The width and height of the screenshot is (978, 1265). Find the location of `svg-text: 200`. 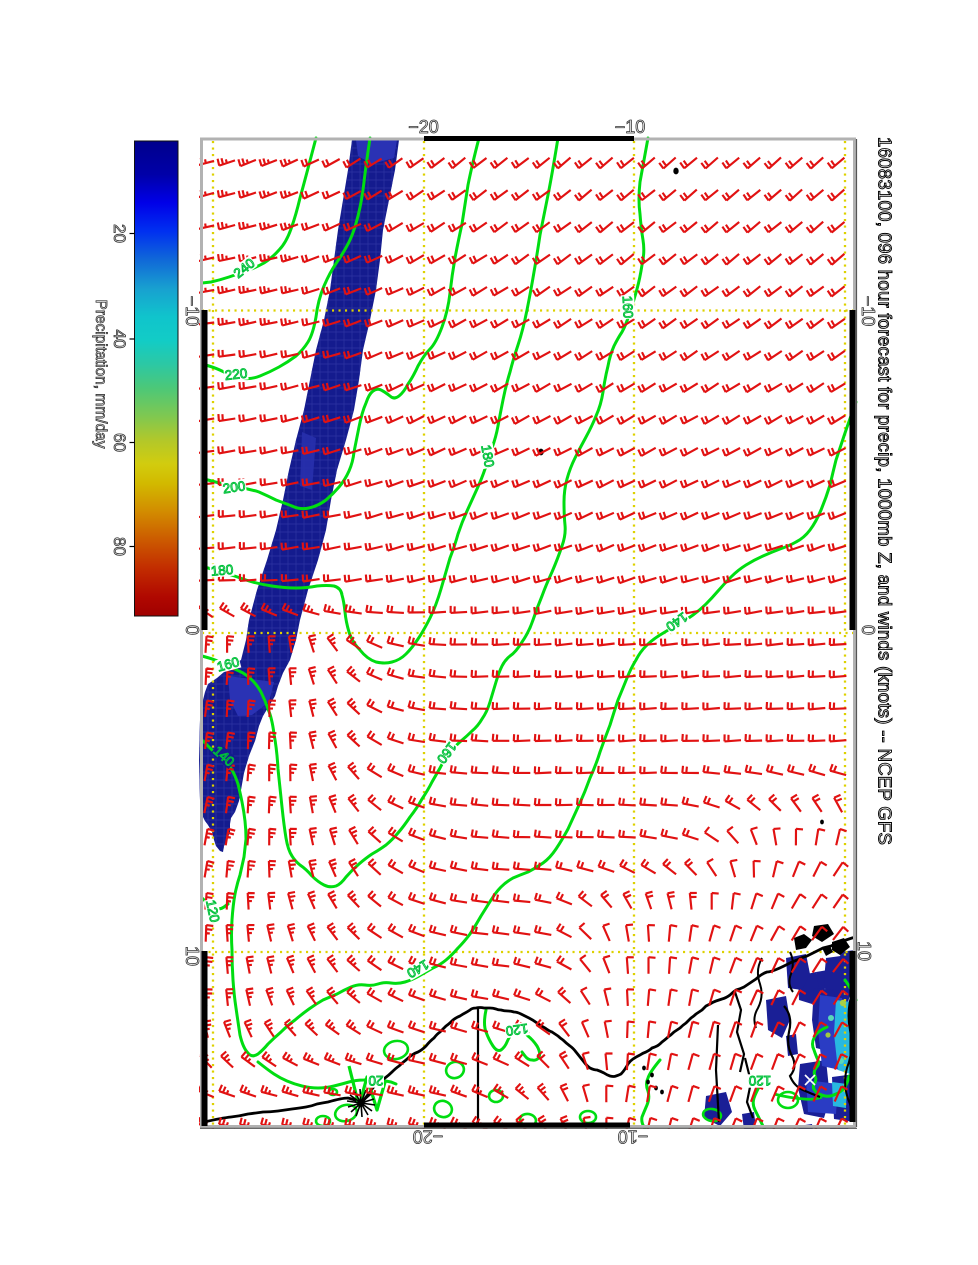

svg-text: 200 is located at coordinates (234, 487).